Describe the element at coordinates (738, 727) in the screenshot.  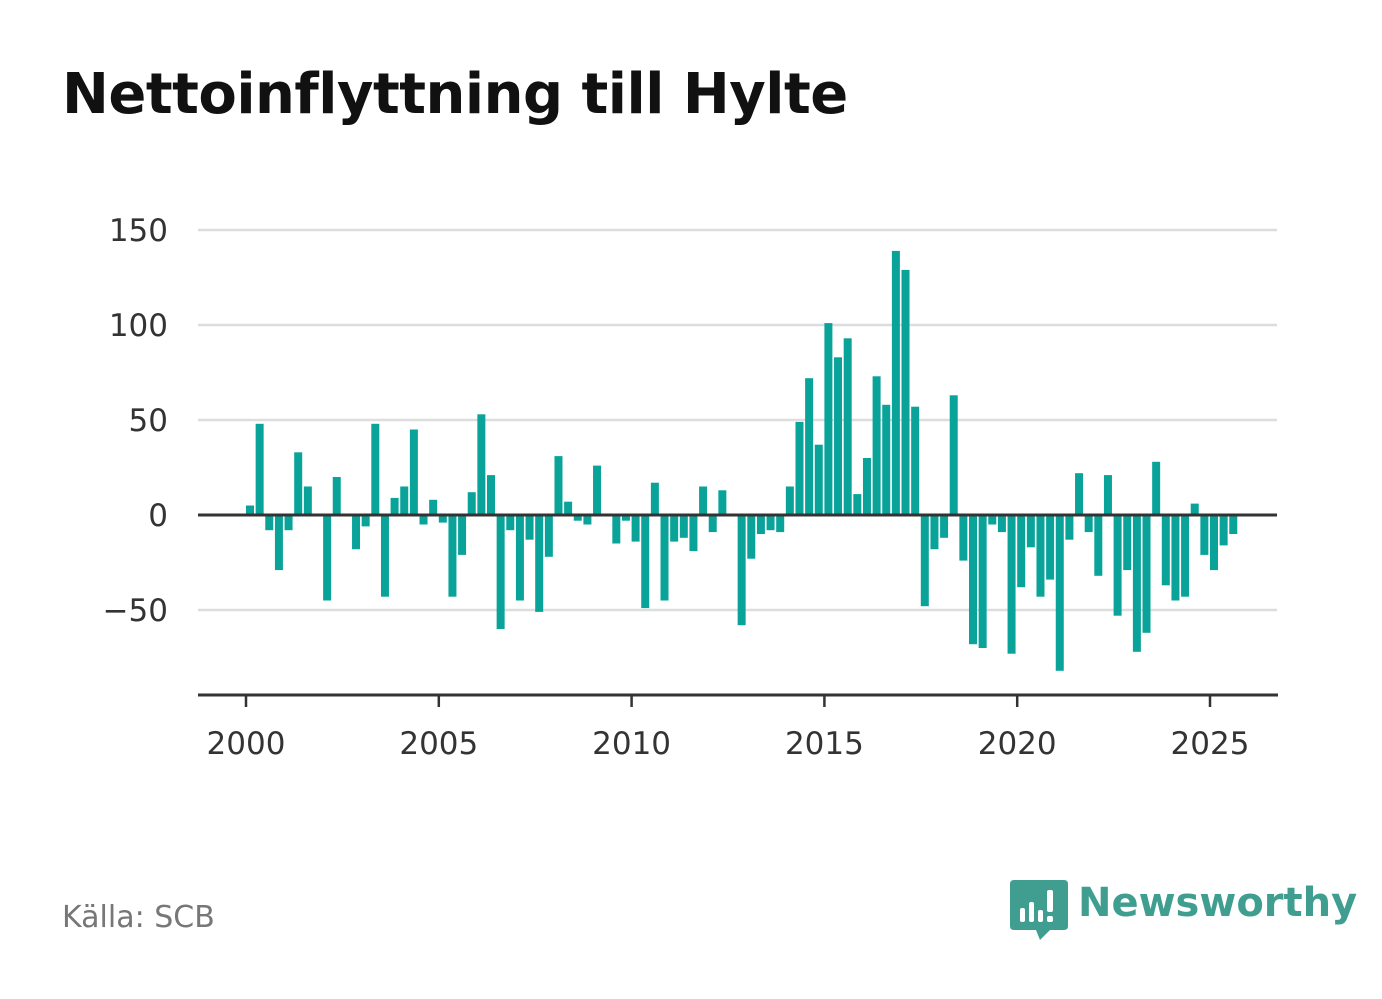
I see `x-axis: 2000 2005 2010 2015 2020 2025` at that location.